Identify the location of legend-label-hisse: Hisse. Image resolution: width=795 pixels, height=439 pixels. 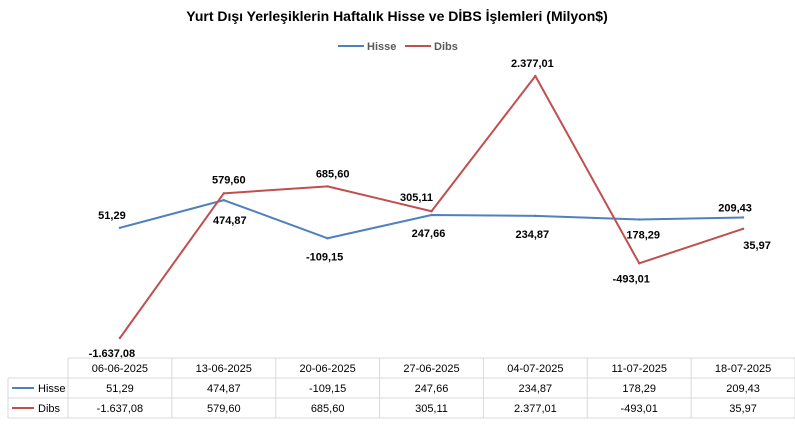
(381, 47).